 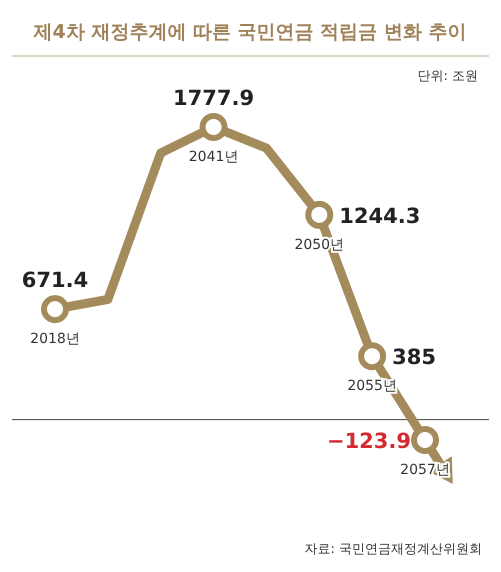 What do you see at coordinates (414, 357) in the screenshot?
I see `data-label: 385` at bounding box center [414, 357].